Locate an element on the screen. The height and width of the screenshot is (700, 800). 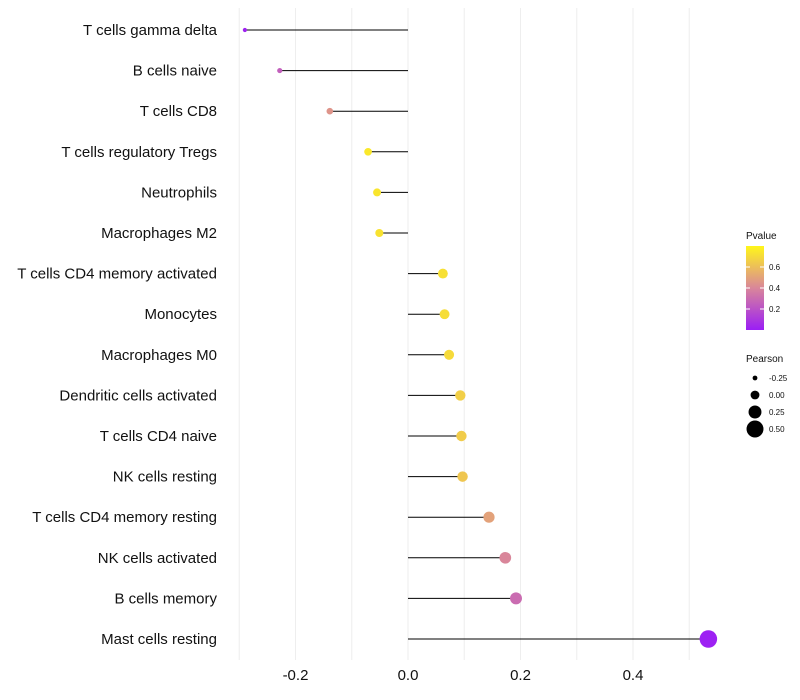
category-label: Macrophages M2 is located at coordinates (159, 233).